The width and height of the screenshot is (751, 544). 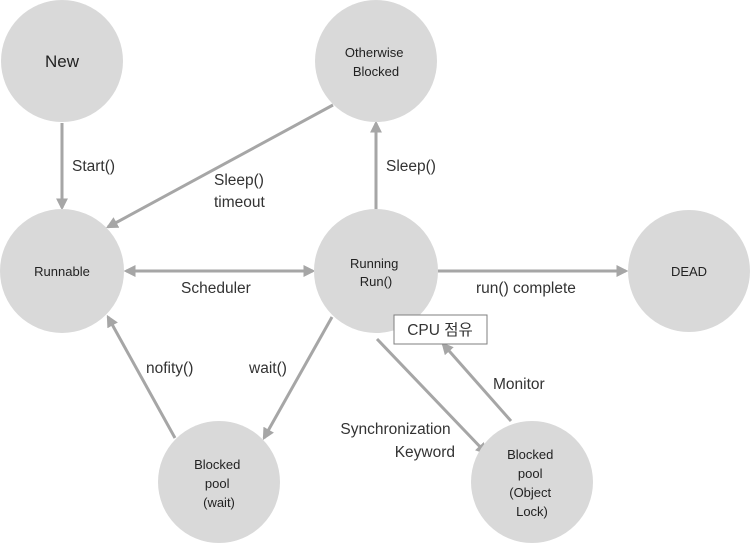 I want to click on node-otherwise-blocked-label: Otherwise Blocked, so click(x=376, y=62).